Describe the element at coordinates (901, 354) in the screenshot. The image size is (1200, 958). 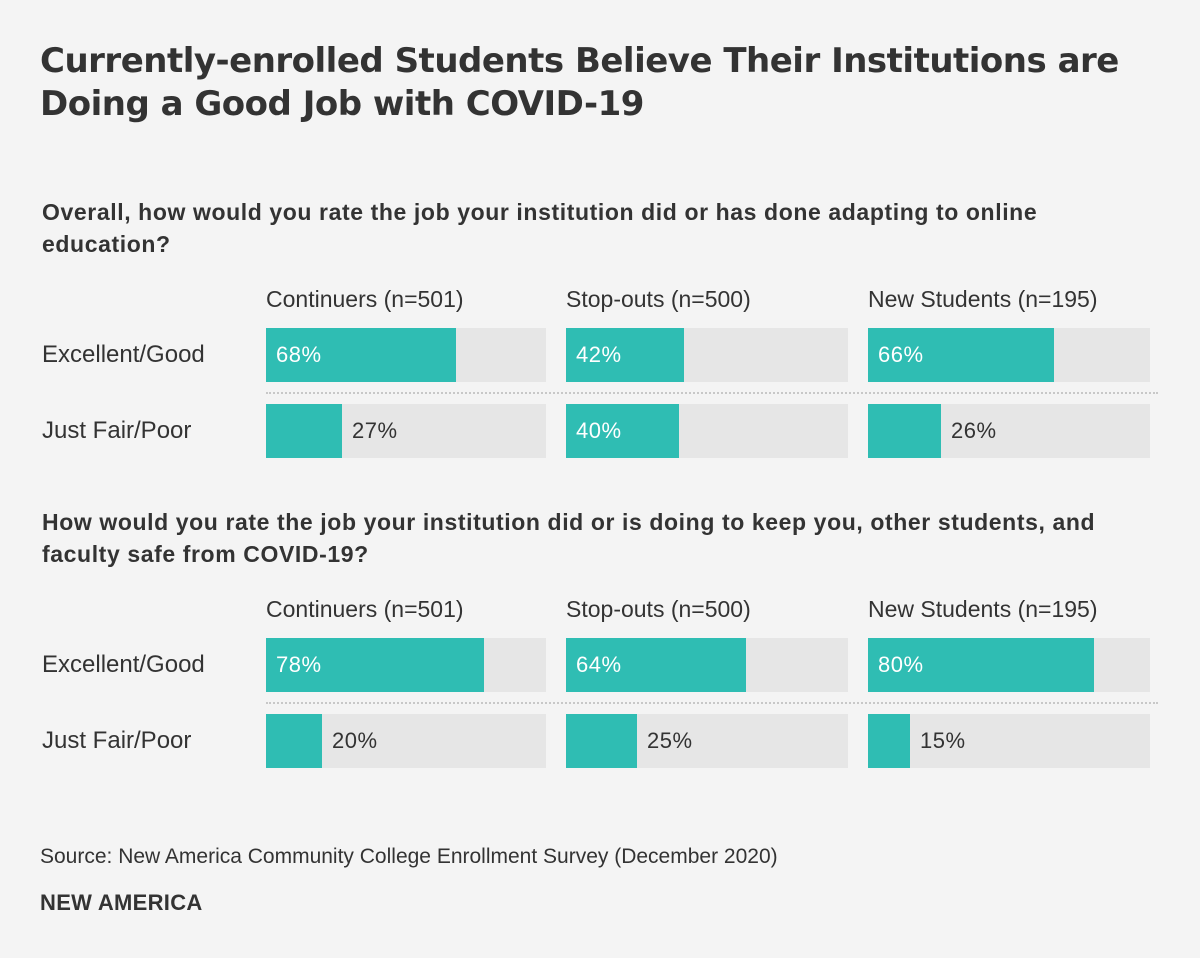
I see `data-label: 66%` at that location.